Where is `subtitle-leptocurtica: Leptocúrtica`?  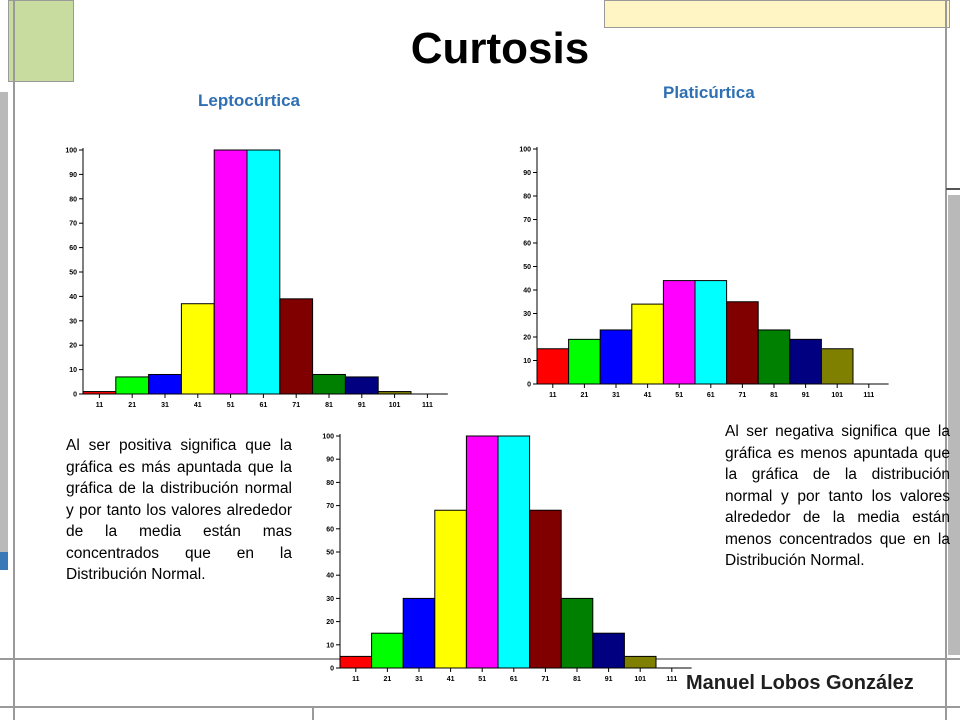 subtitle-leptocurtica: Leptocúrtica is located at coordinates (249, 100).